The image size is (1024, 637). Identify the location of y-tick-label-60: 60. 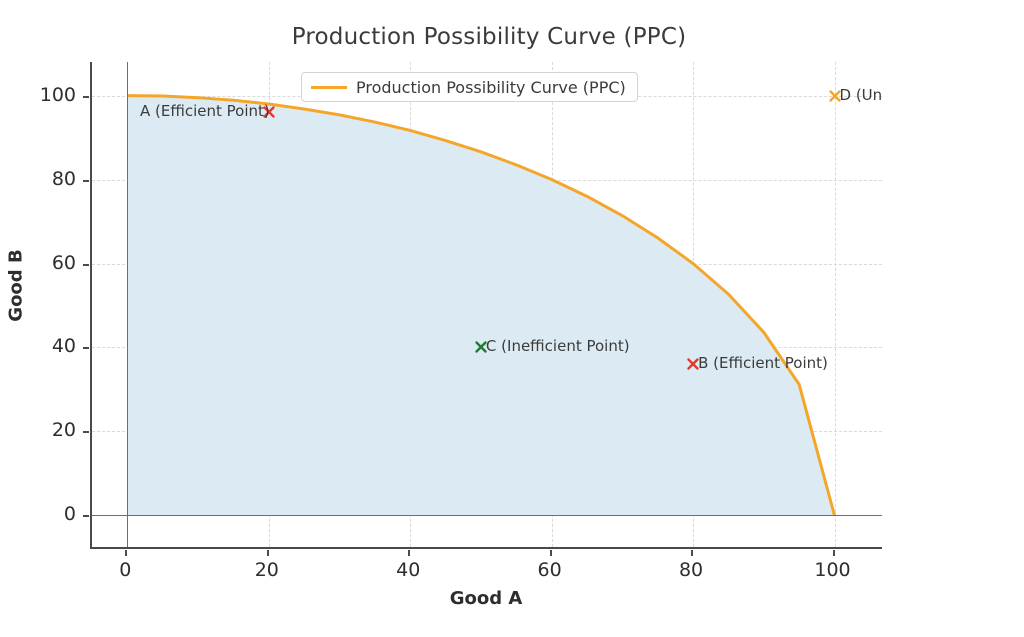
(63, 262).